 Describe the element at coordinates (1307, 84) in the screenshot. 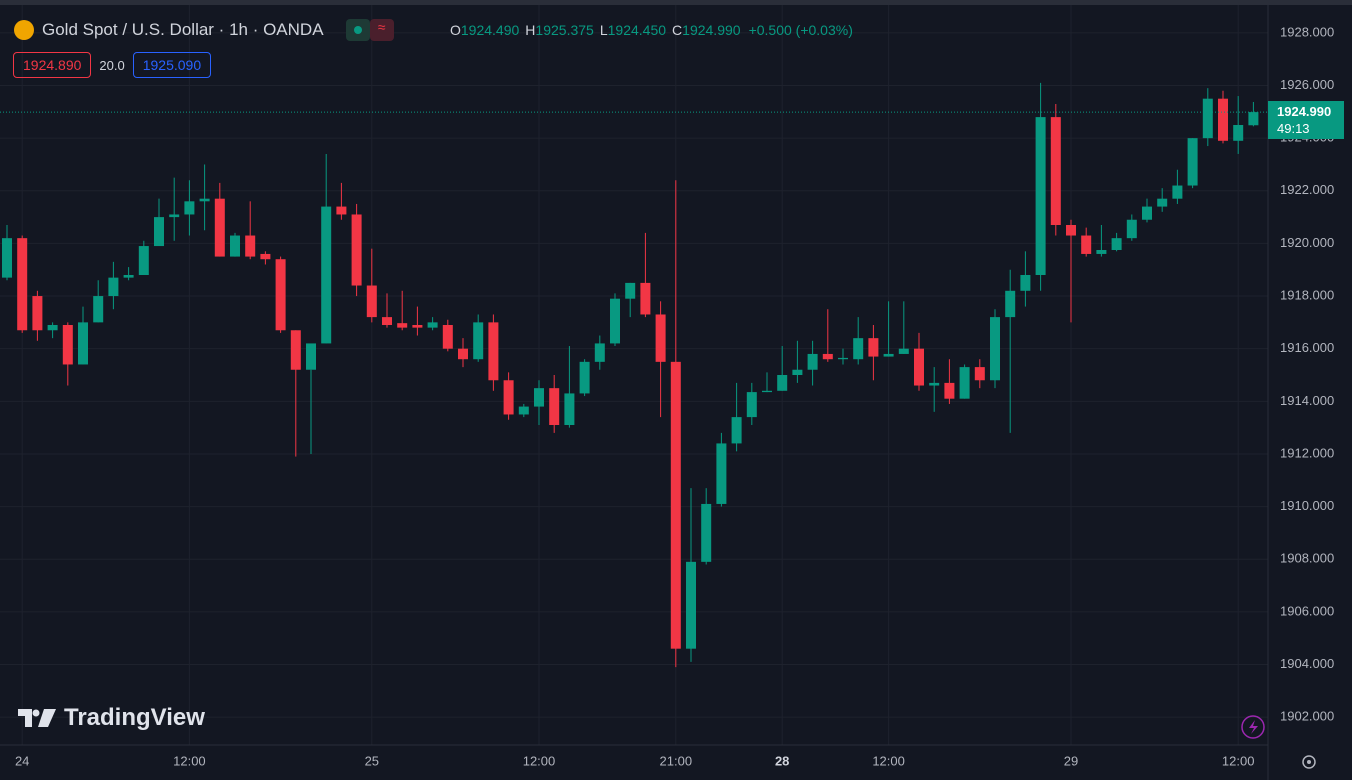

I see `y-tick-label: 1926.000` at that location.